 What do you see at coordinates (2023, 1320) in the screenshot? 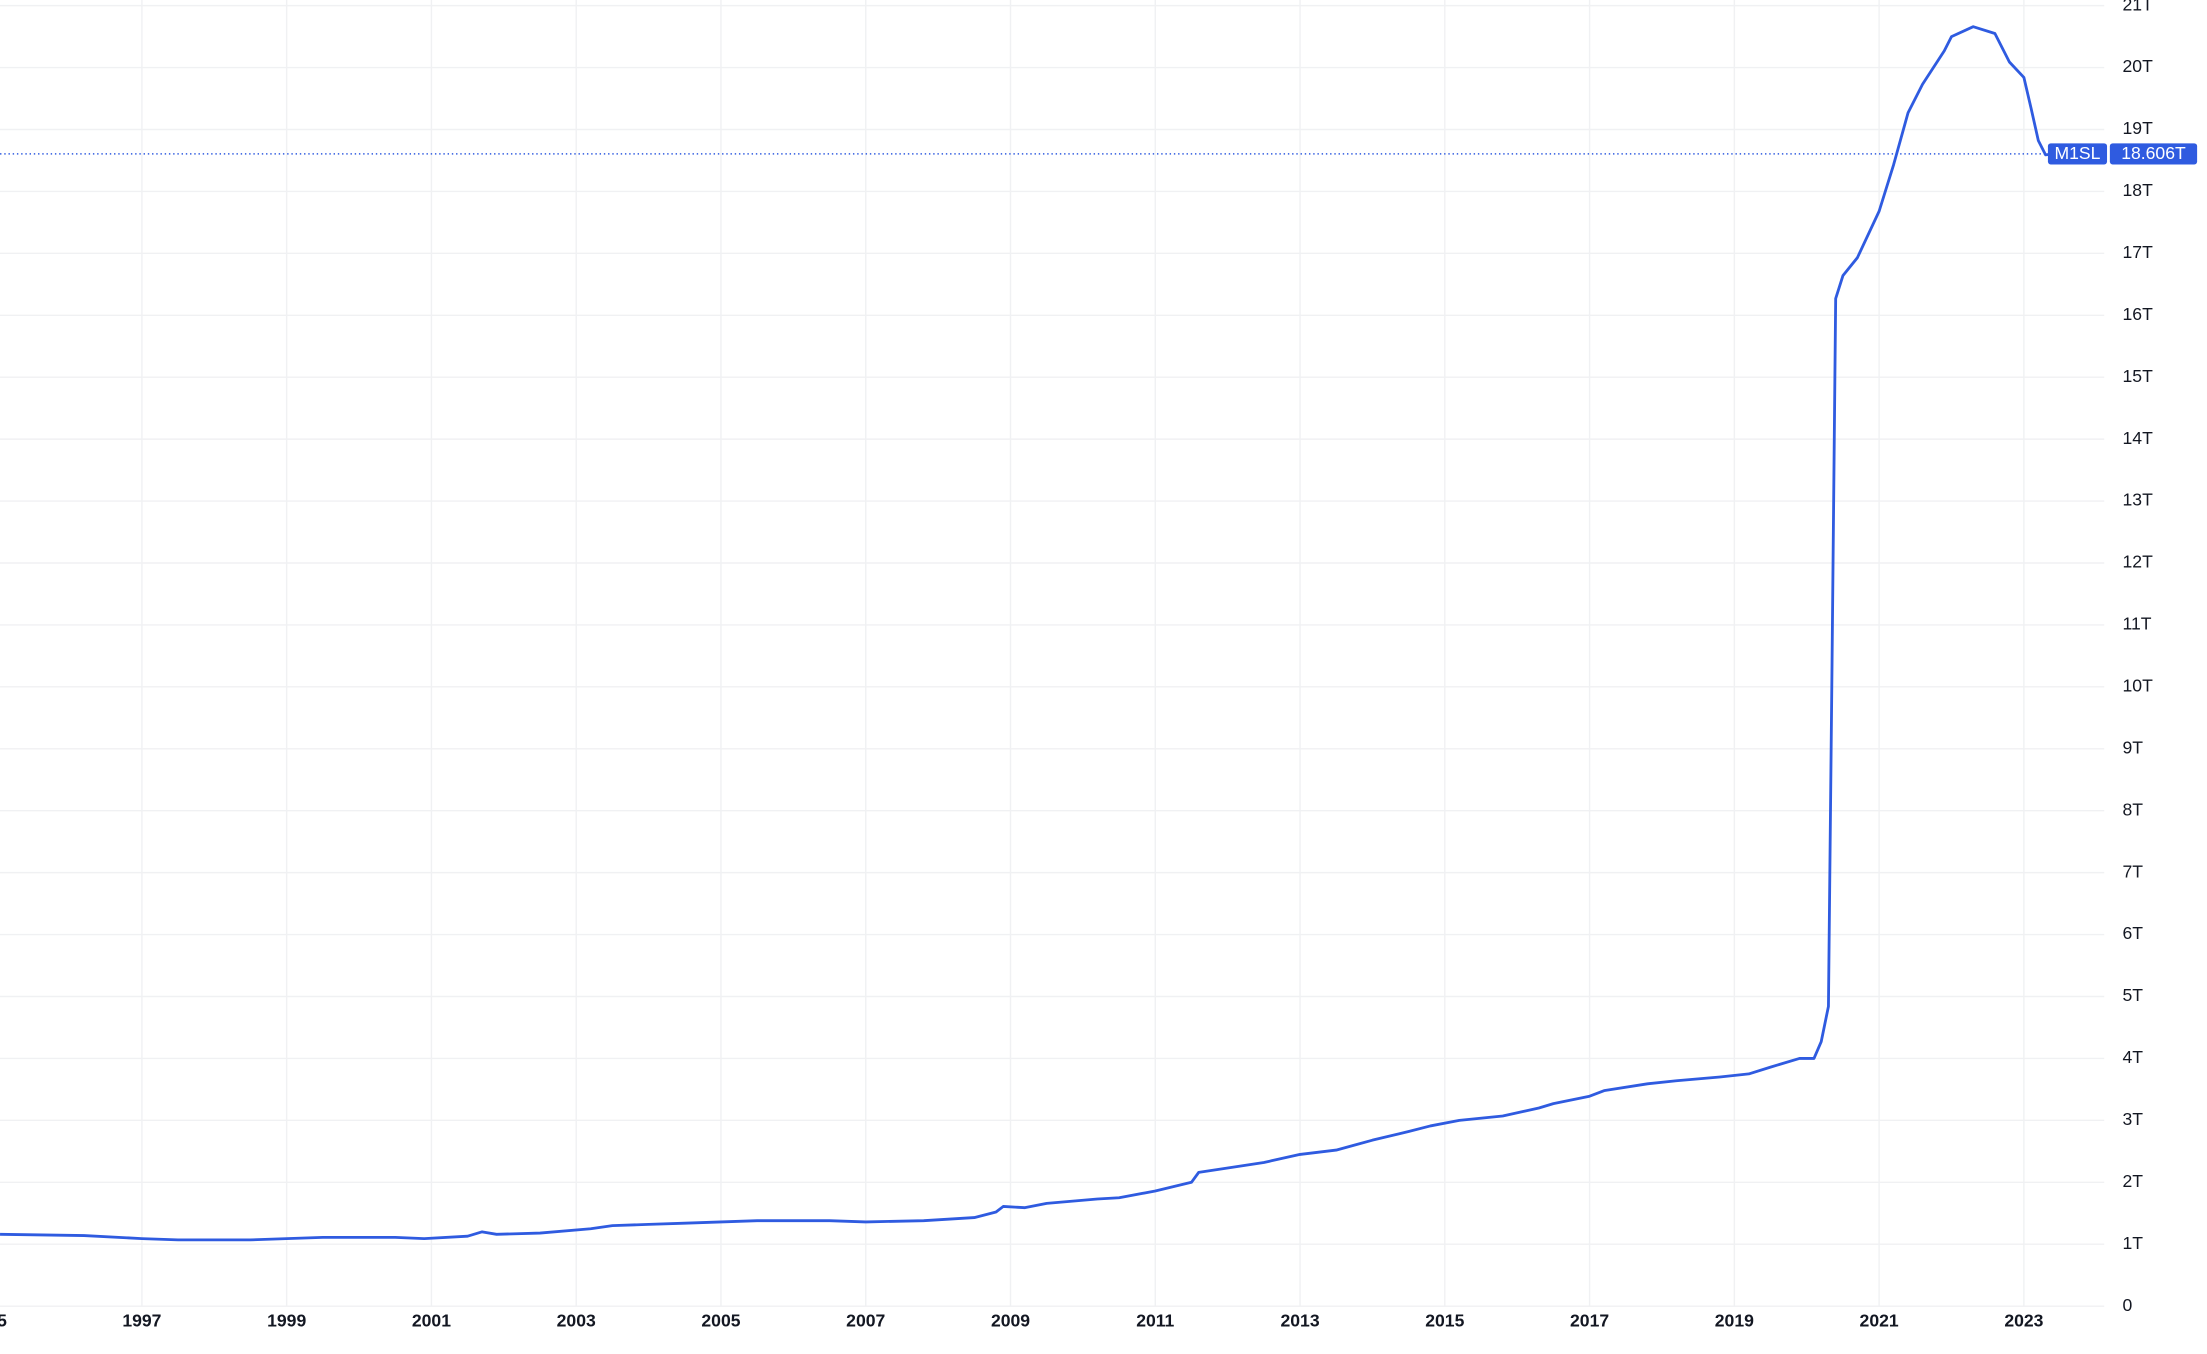
I see `x-tick-label: 2023` at bounding box center [2023, 1320].